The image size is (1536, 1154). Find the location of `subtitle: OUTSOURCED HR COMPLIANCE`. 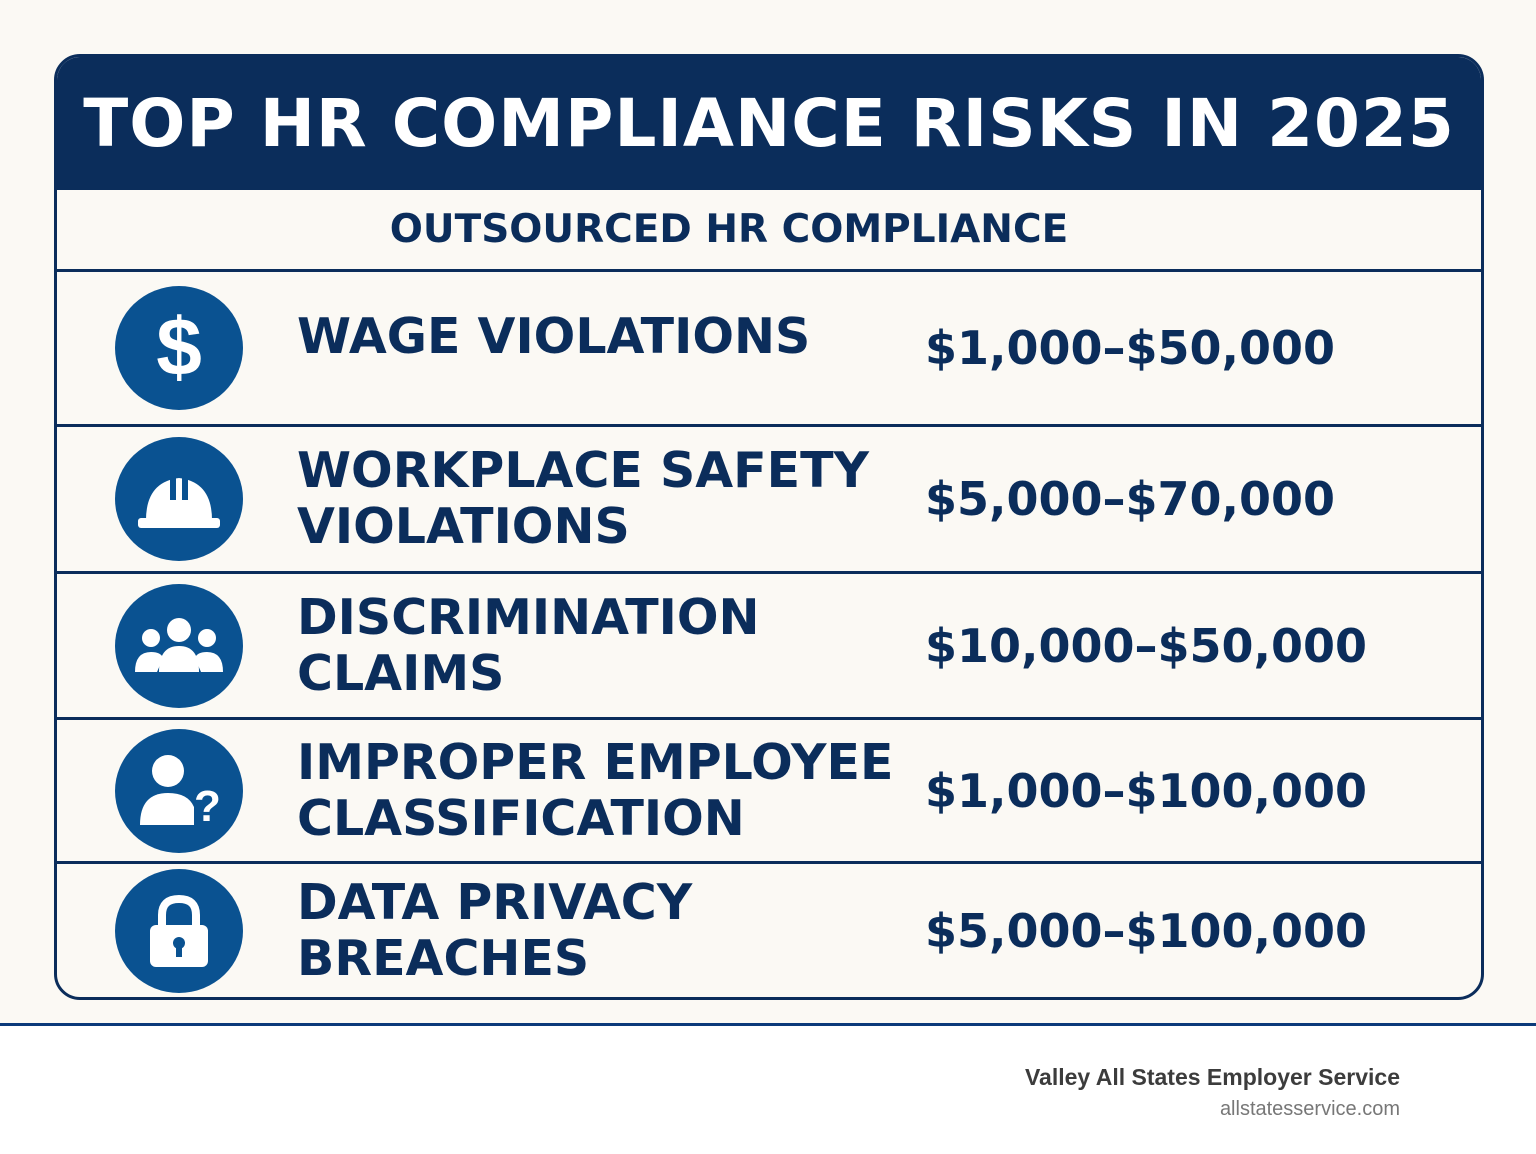

subtitle: OUTSOURCED HR COMPLIANCE is located at coordinates (769, 231).